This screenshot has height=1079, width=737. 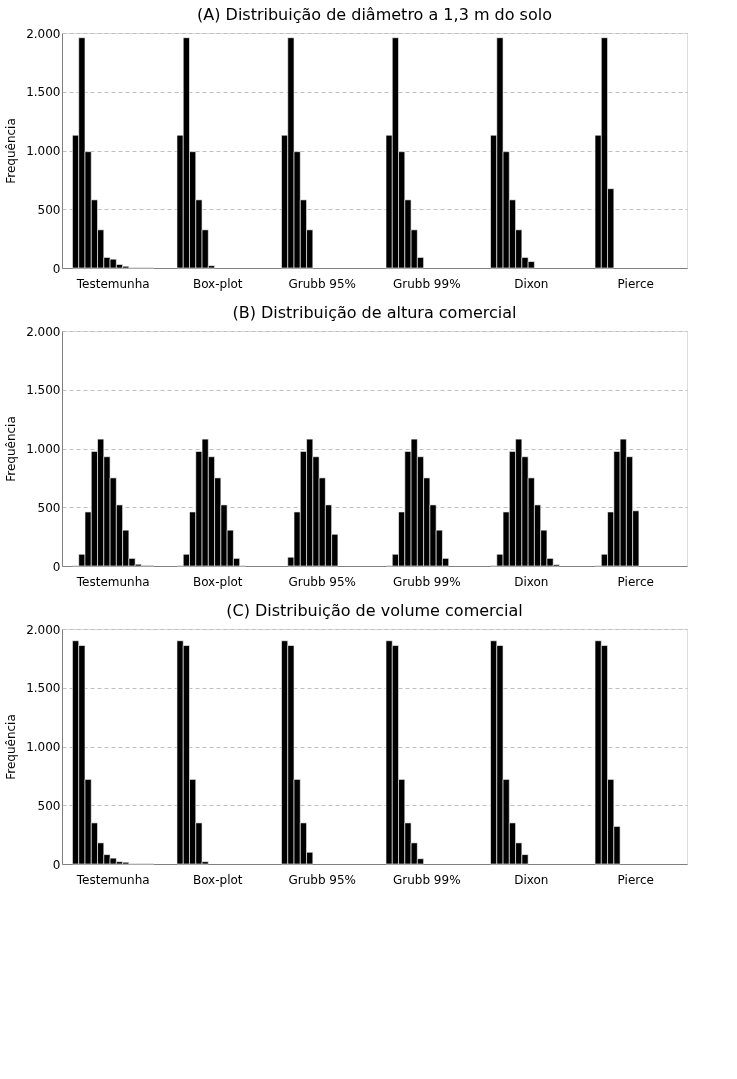 I want to click on chart-title: (B) Distribuição de altura comercial, so click(x=374, y=312).